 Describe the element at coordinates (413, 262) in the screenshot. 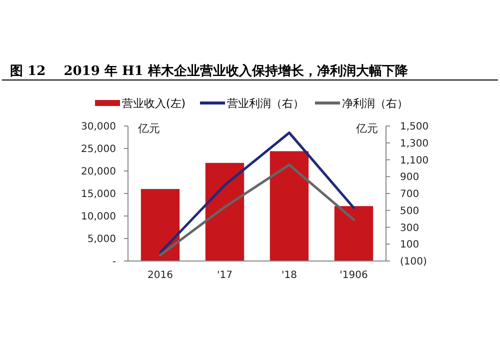

I see `y2-tick-label: (100)` at that location.